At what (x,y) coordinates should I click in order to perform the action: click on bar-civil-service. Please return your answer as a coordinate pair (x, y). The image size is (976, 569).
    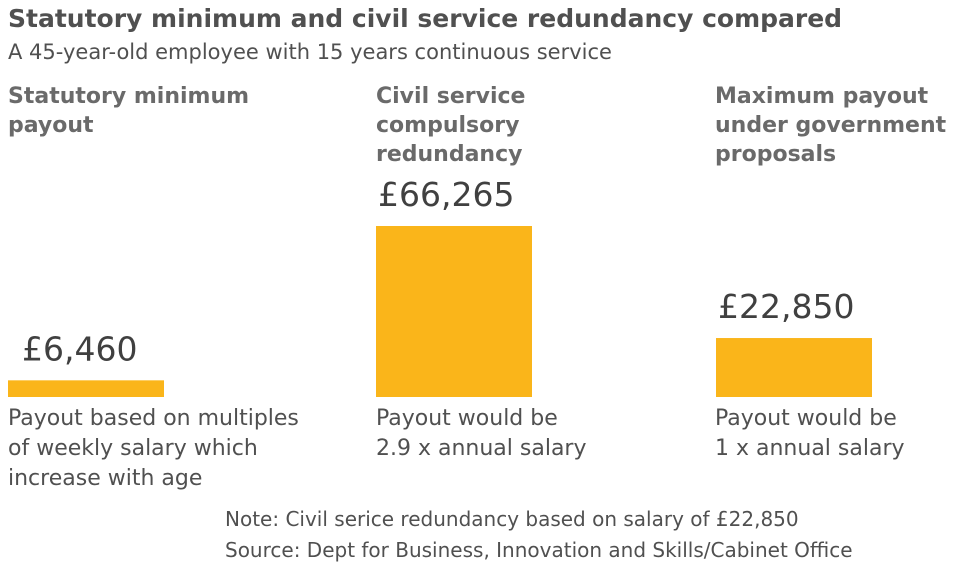
    Looking at the image, I should click on (454, 311).